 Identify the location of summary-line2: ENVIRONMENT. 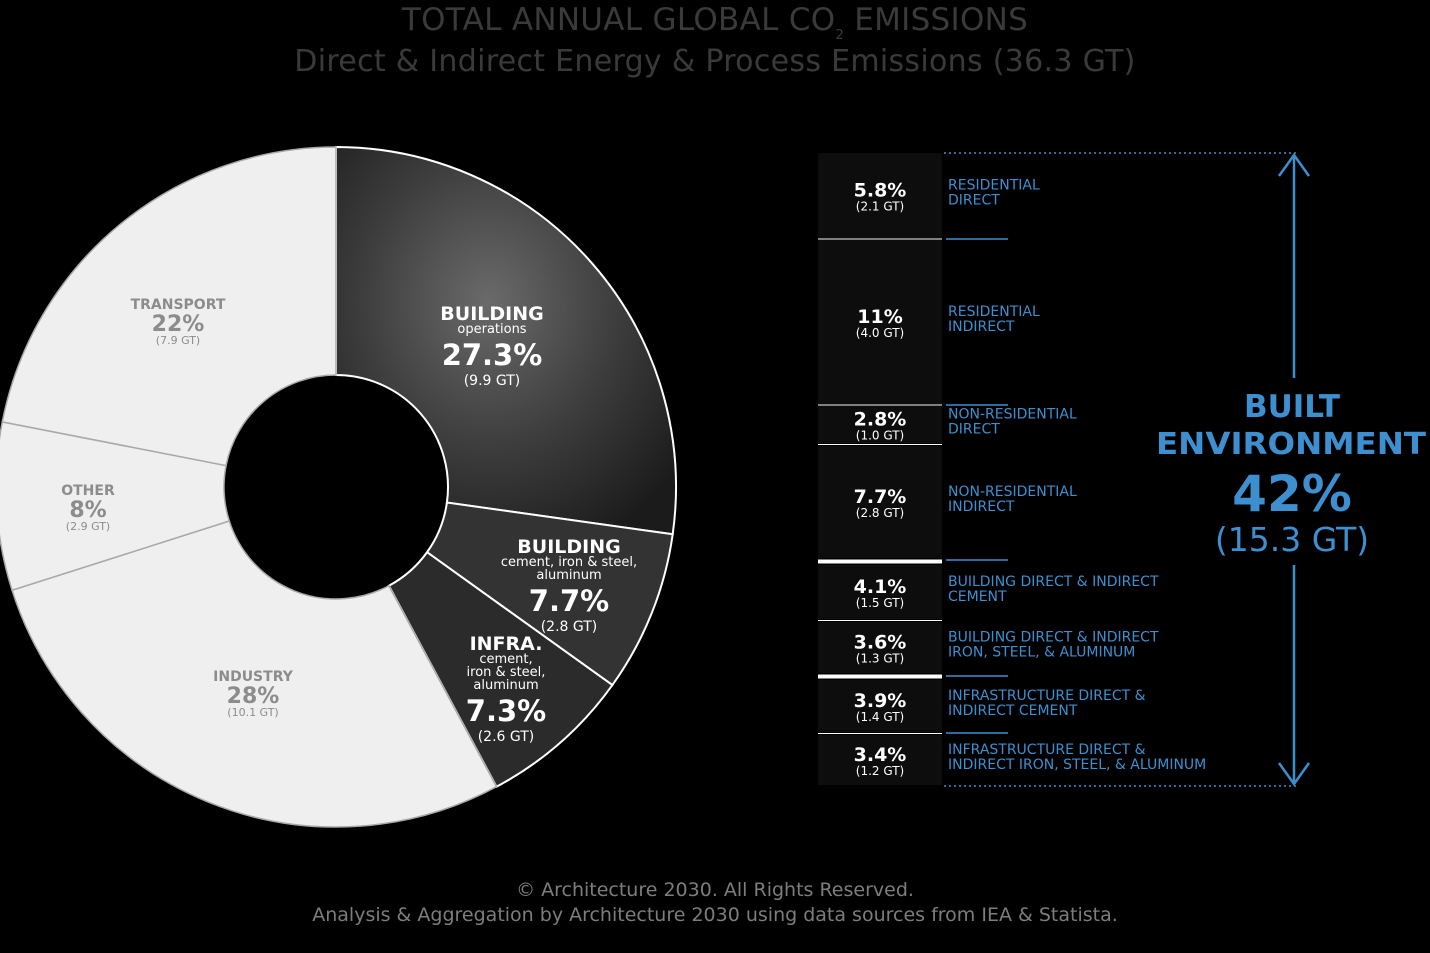
(1291, 444).